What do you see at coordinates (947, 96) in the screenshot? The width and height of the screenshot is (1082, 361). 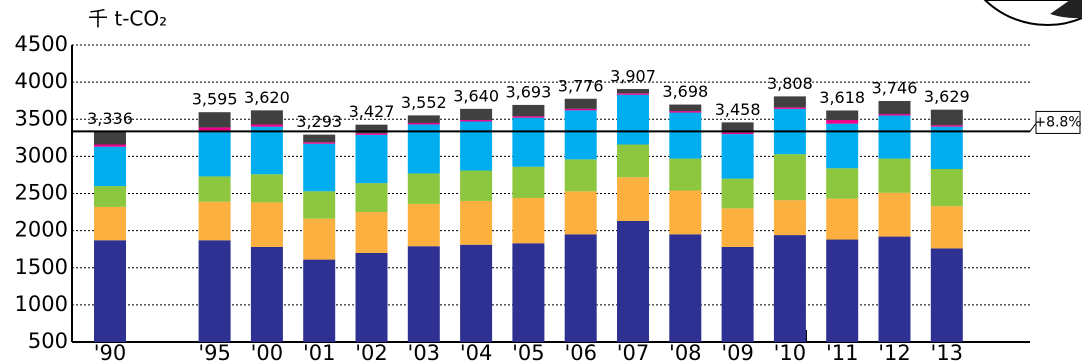 I see `value-label: 3,629` at bounding box center [947, 96].